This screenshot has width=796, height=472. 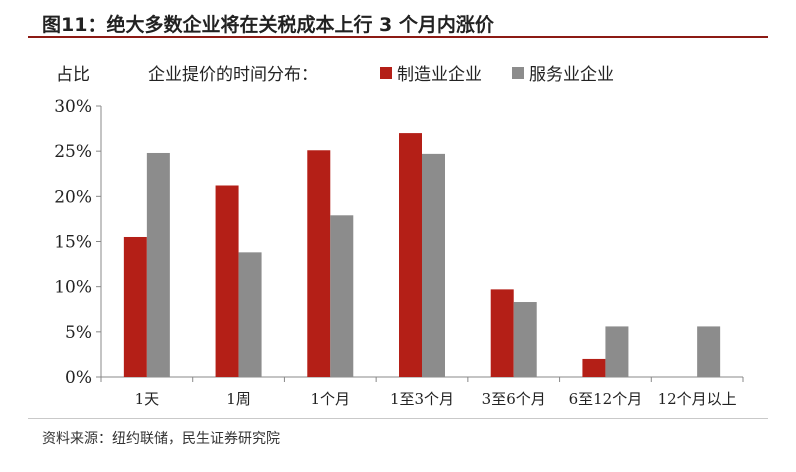 What do you see at coordinates (78, 378) in the screenshot?
I see `y-tick-label: 0%` at bounding box center [78, 378].